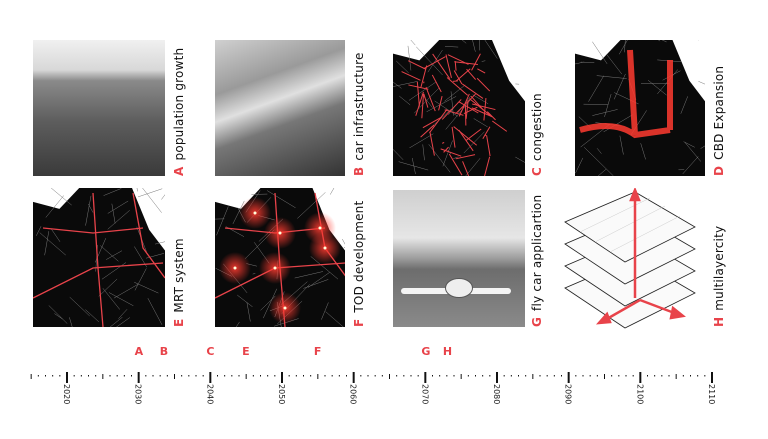 The width and height of the screenshot is (768, 439). I want to click on panel-label-d: D CBD Expansion, so click(719, 108).